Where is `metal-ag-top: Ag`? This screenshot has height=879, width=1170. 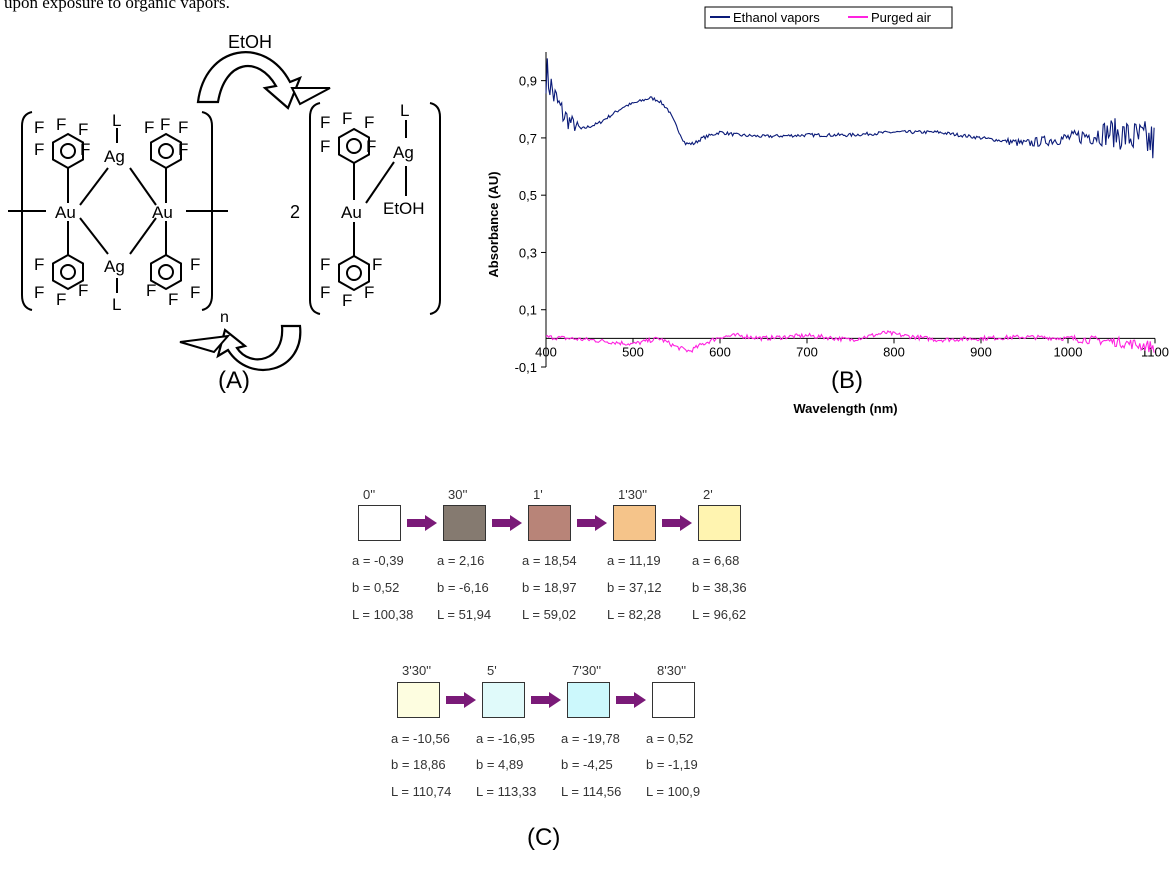 metal-ag-top: Ag is located at coordinates (114, 156).